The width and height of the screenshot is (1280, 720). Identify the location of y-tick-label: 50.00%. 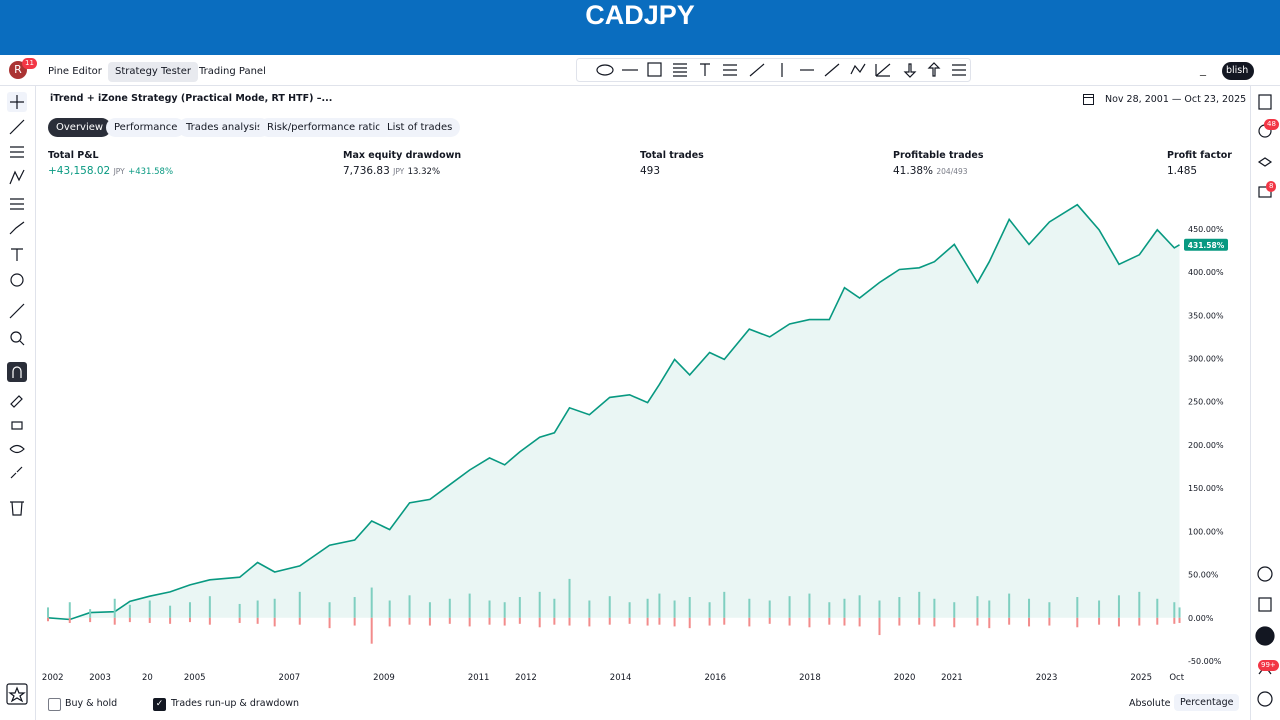
(1203, 575).